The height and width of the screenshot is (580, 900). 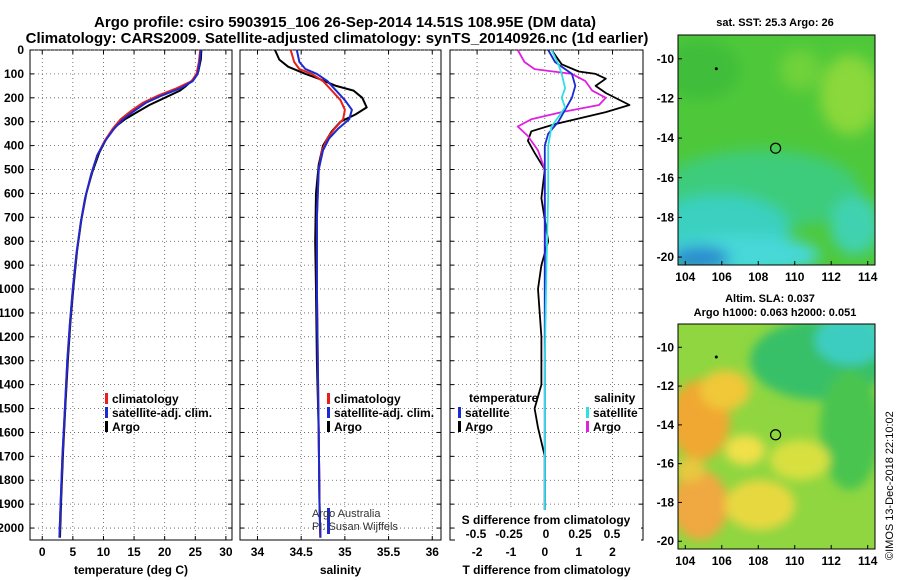 I want to click on y-tick-label: 1800, so click(x=12, y=480).